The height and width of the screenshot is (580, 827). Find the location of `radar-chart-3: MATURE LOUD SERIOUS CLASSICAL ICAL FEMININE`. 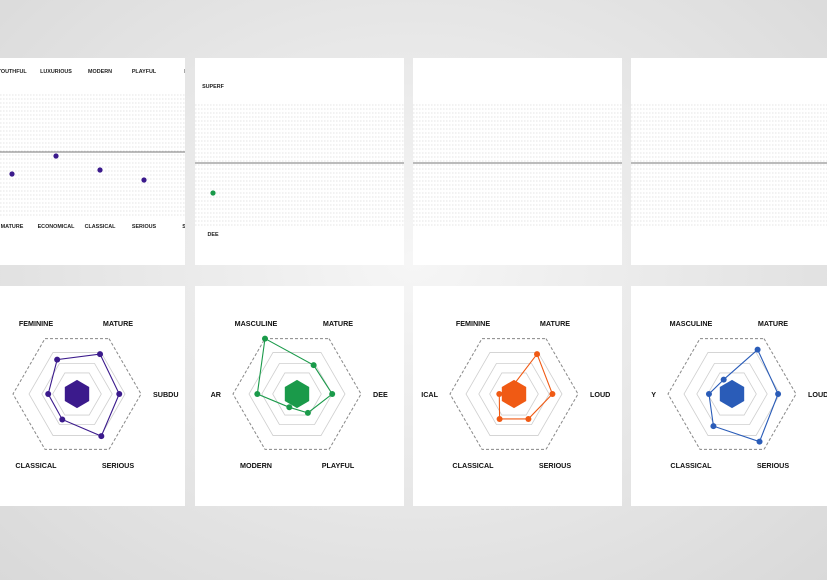

radar-chart-3: MATURE LOUD SERIOUS CLASSICAL ICAL FEMININE is located at coordinates (515, 394).